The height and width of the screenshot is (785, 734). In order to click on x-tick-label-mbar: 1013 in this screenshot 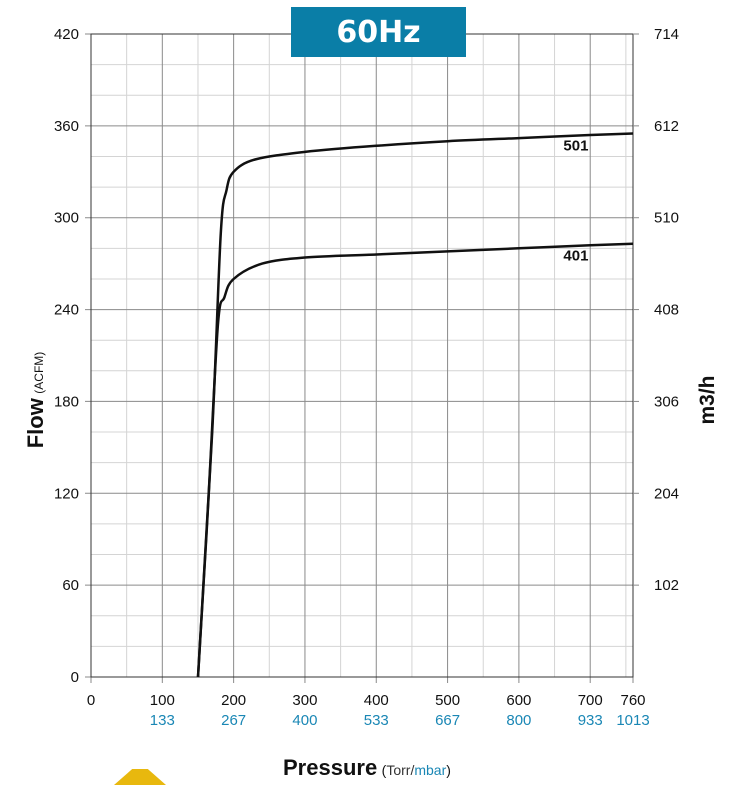, I will do `click(632, 720)`.